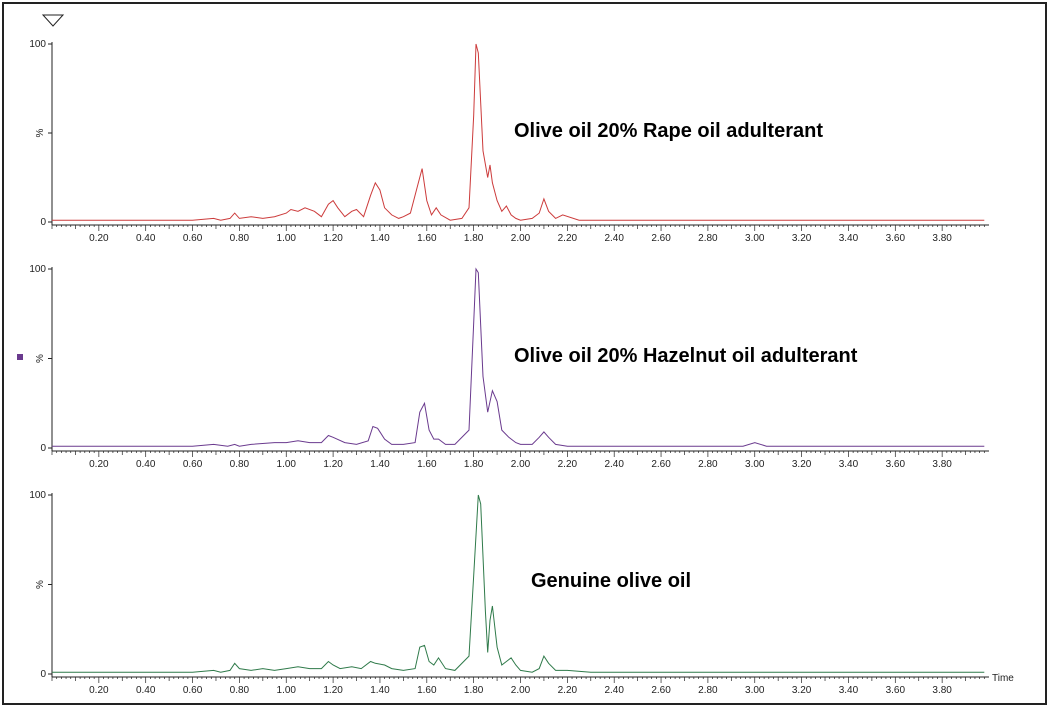 The height and width of the screenshot is (710, 1052). I want to click on series-marker, so click(20, 357).